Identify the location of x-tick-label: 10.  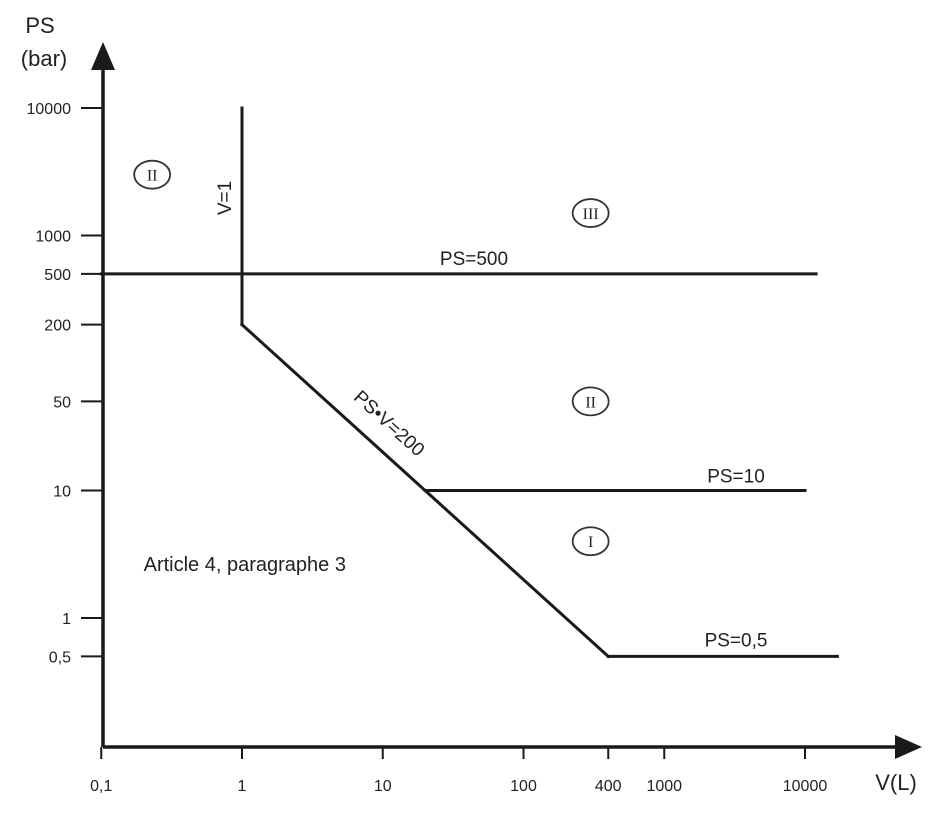
(383, 786).